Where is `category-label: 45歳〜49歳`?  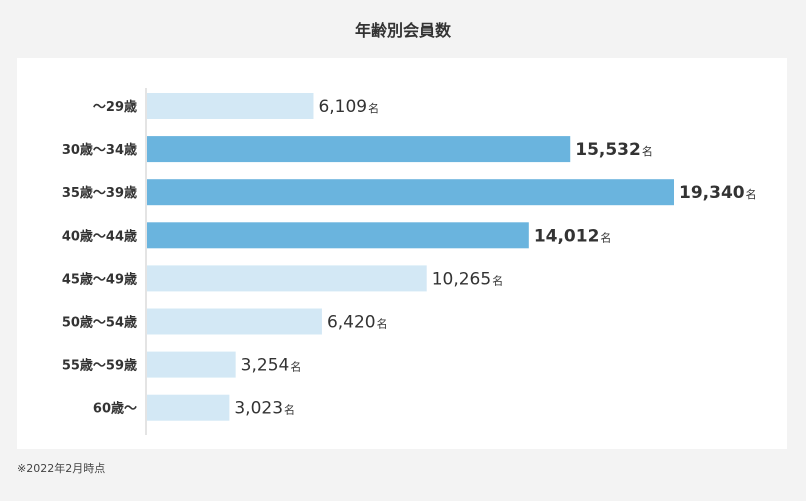
category-label: 45歳〜49歳 is located at coordinates (99, 279).